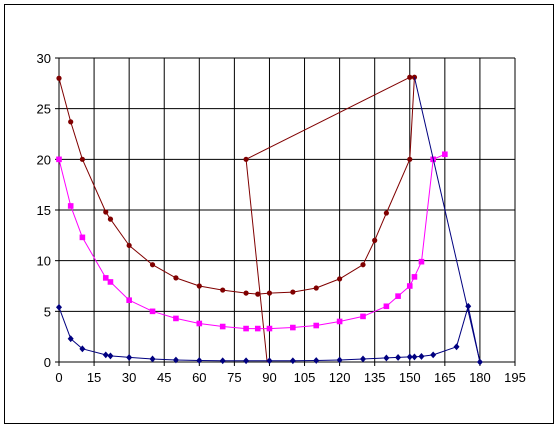 The width and height of the screenshot is (560, 429). What do you see at coordinates (47, 311) in the screenshot?
I see `y-tick-label: 5` at bounding box center [47, 311].